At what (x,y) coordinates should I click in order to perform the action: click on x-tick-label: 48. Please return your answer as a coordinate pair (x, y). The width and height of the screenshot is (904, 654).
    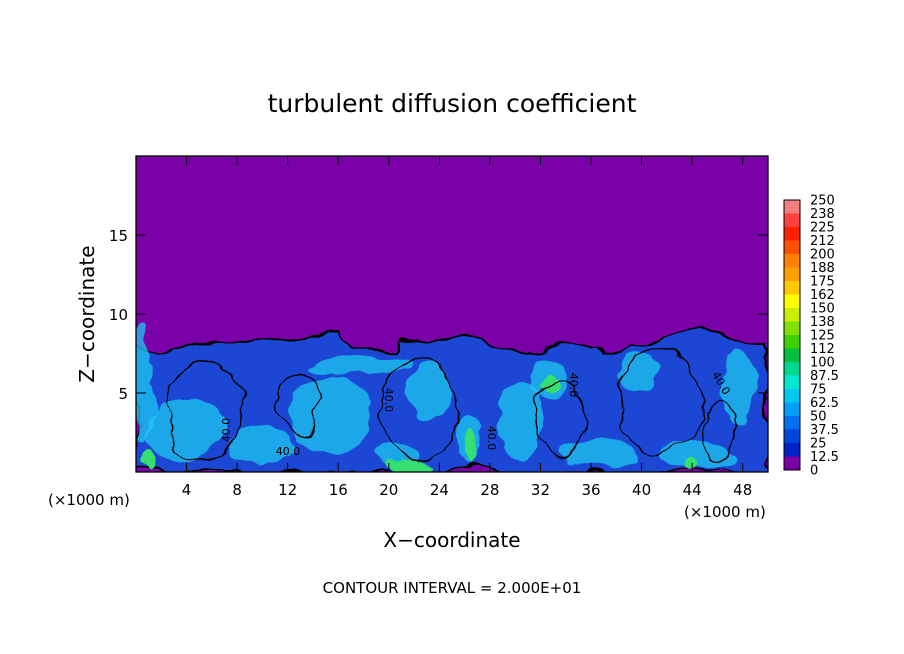
    Looking at the image, I should click on (742, 490).